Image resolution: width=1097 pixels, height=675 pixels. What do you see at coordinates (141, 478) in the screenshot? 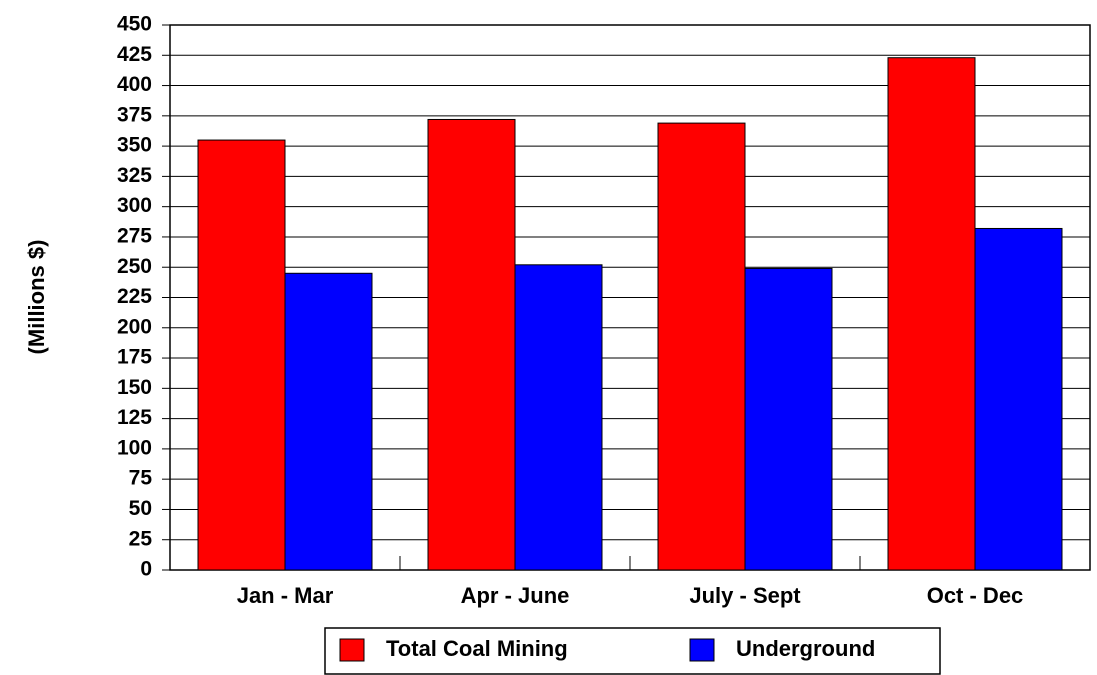
I see `y-tick-label: 75` at bounding box center [141, 478].